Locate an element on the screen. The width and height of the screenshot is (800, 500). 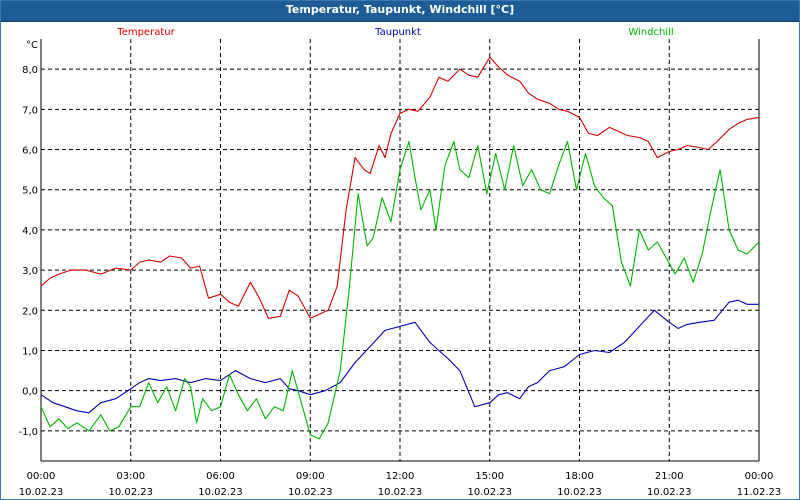
y-tick-label: 7,0 is located at coordinates (30, 110).